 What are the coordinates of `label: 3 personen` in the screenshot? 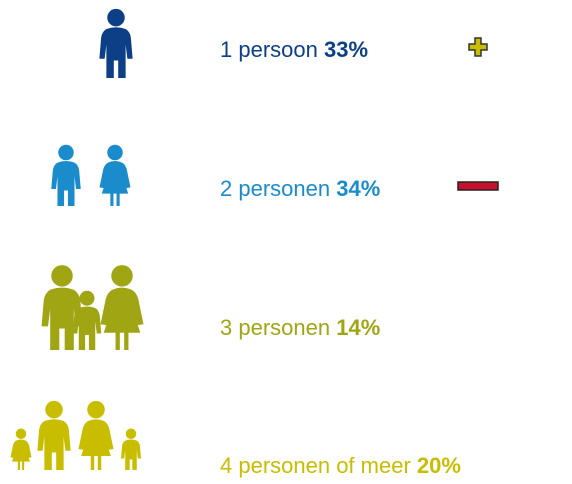 It's located at (275, 327).